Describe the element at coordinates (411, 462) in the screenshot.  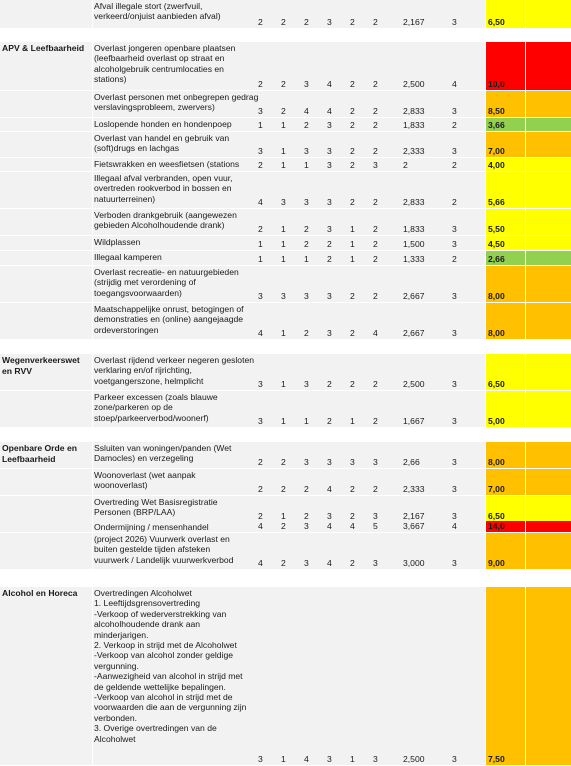
I see `value-cell: 2,66` at that location.